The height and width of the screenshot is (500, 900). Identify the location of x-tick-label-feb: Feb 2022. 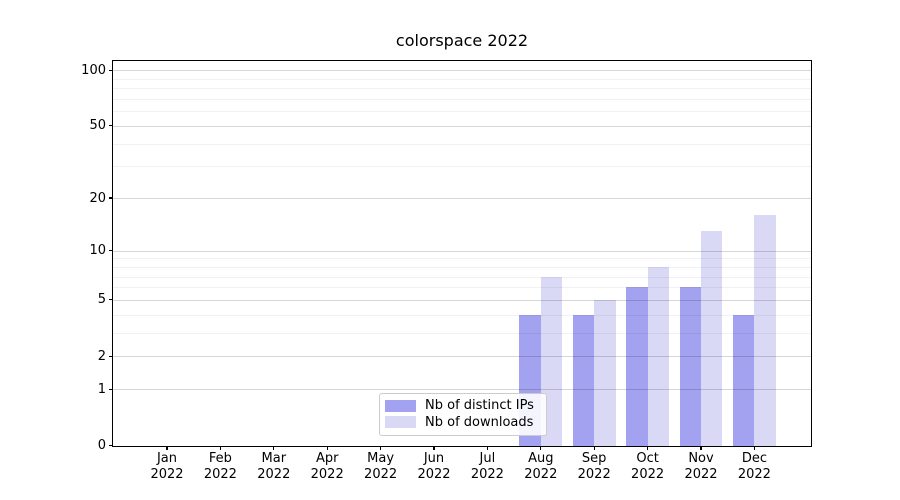
(220, 467).